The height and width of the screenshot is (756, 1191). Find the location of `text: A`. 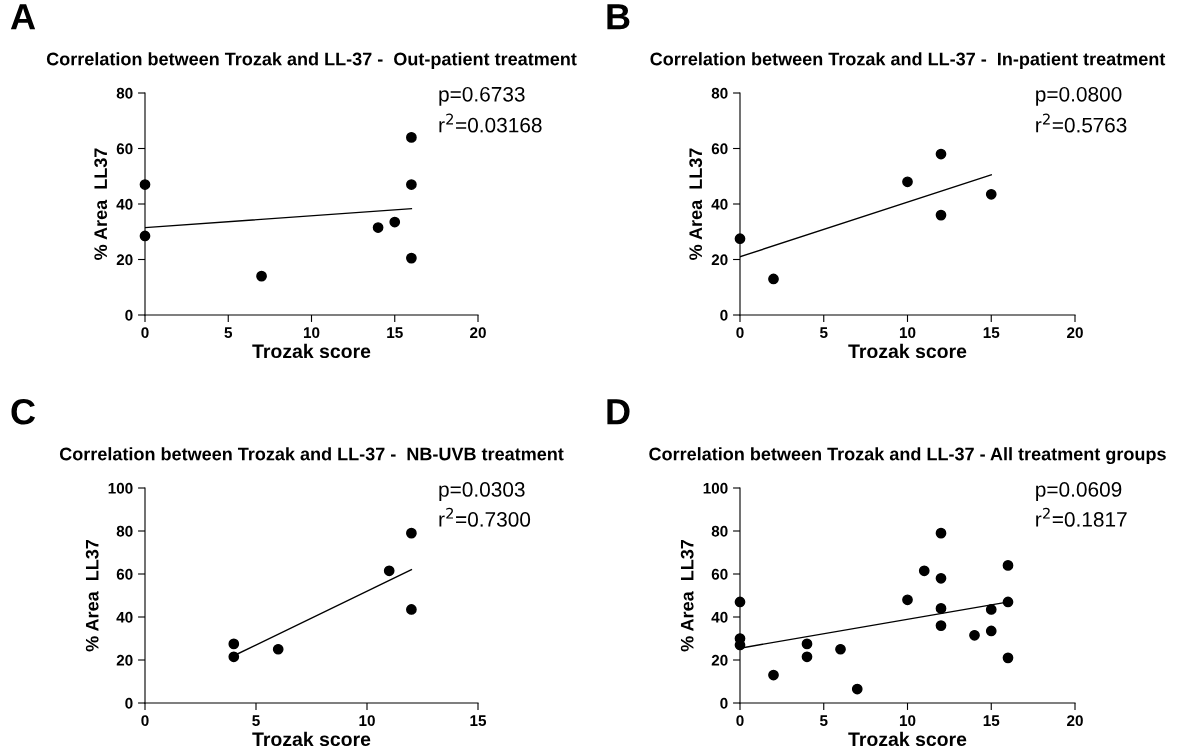

text: A is located at coordinates (23, 17).